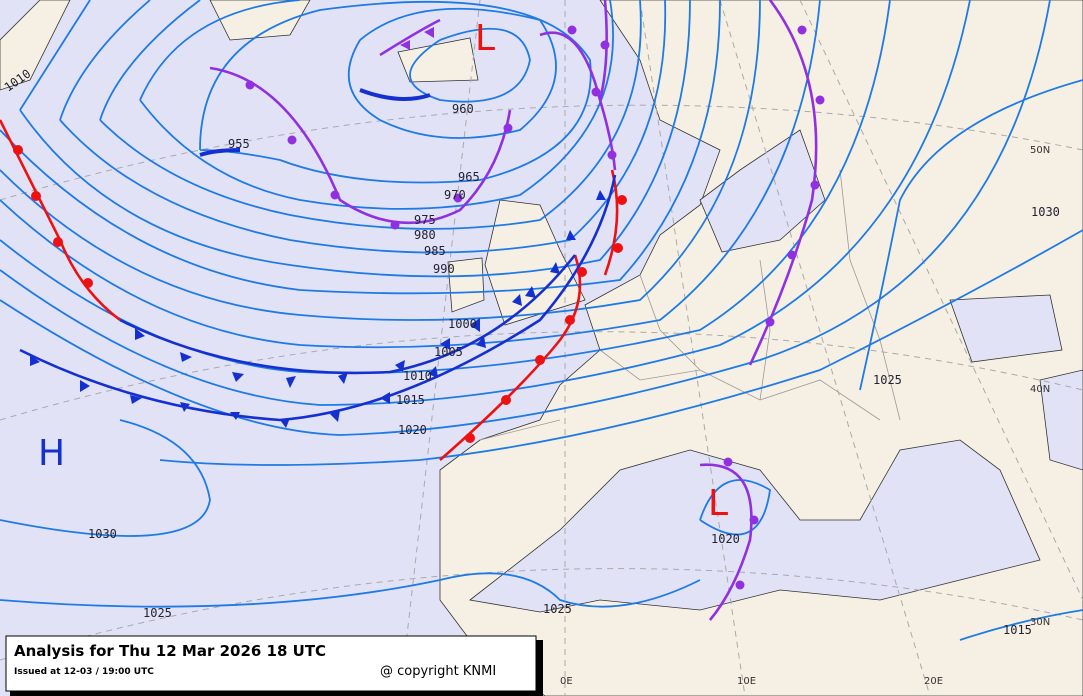  Describe the element at coordinates (444, 269) in the screenshot. I see `isobar-label: 990` at that location.